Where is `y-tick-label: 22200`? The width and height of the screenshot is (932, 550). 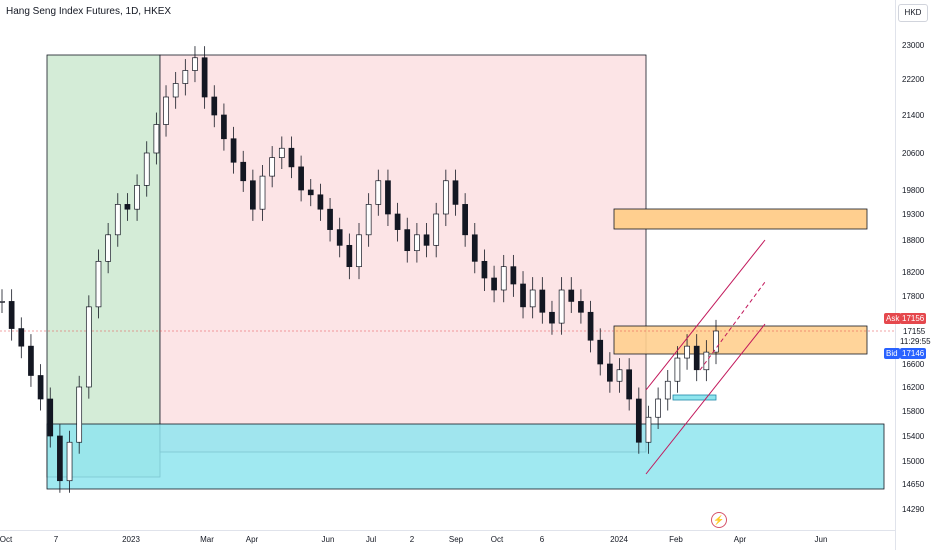 y-tick-label: 22200 is located at coordinates (913, 79).